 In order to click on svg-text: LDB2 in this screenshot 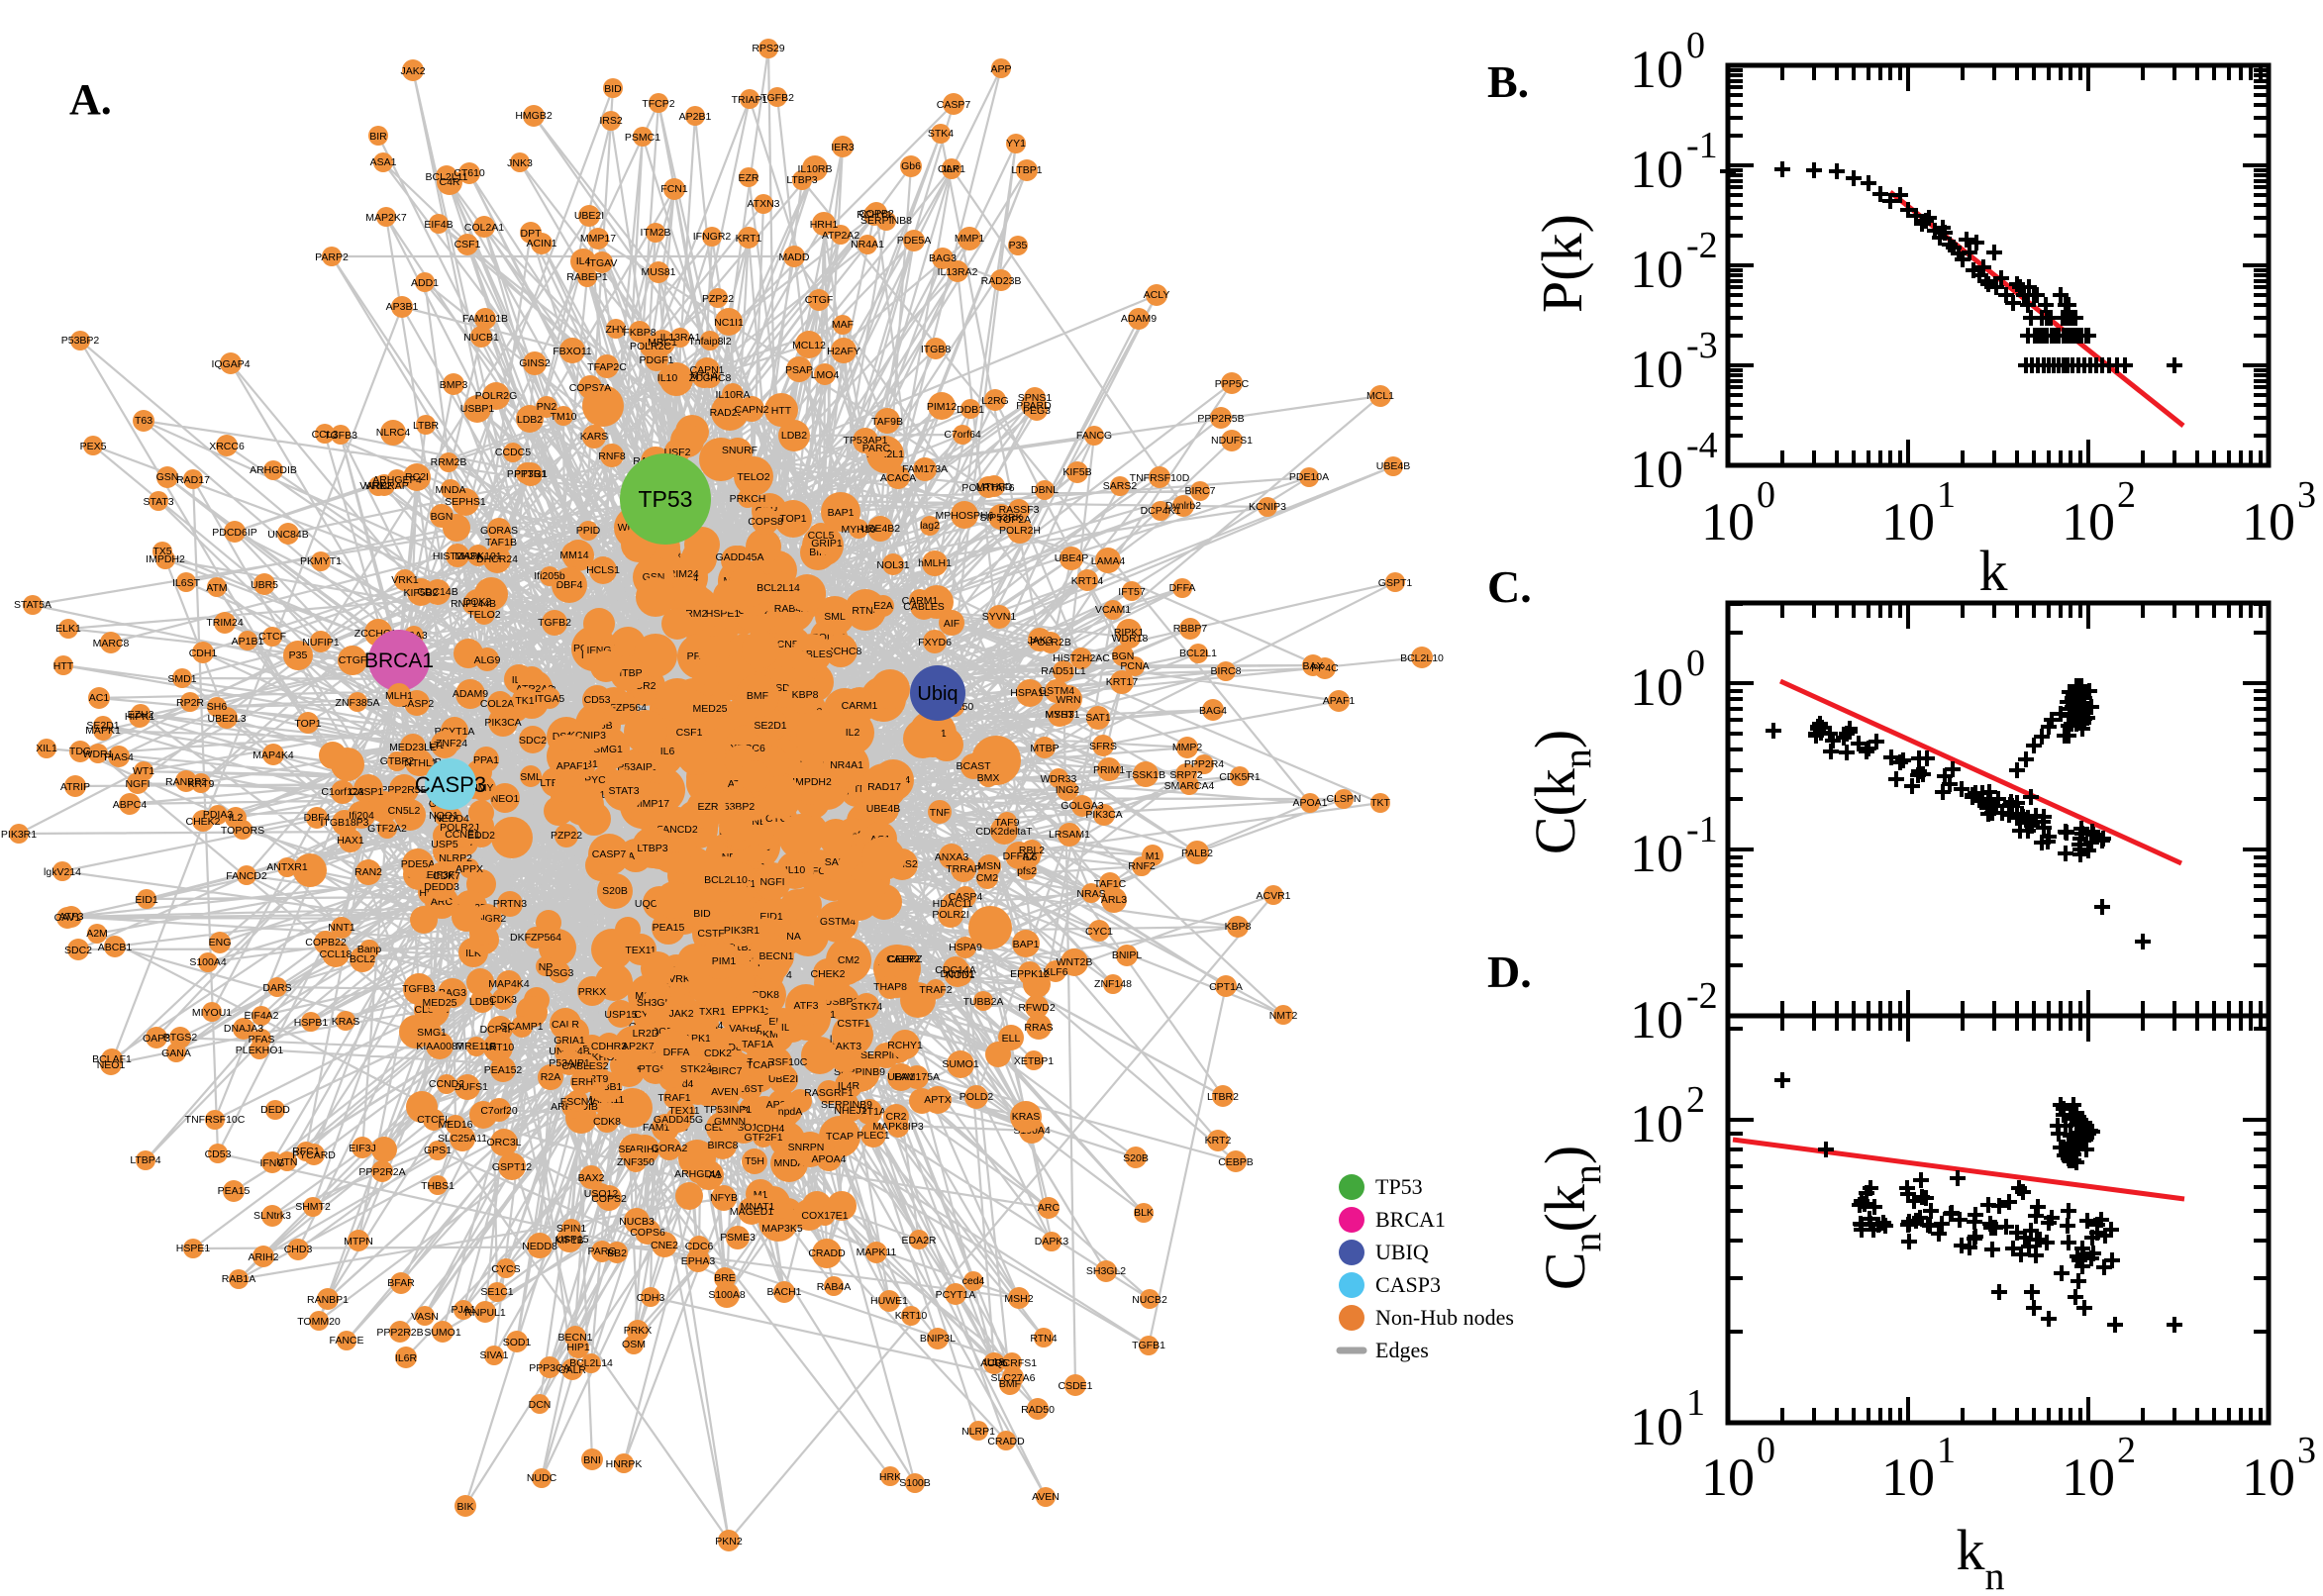, I will do `click(794, 436)`.